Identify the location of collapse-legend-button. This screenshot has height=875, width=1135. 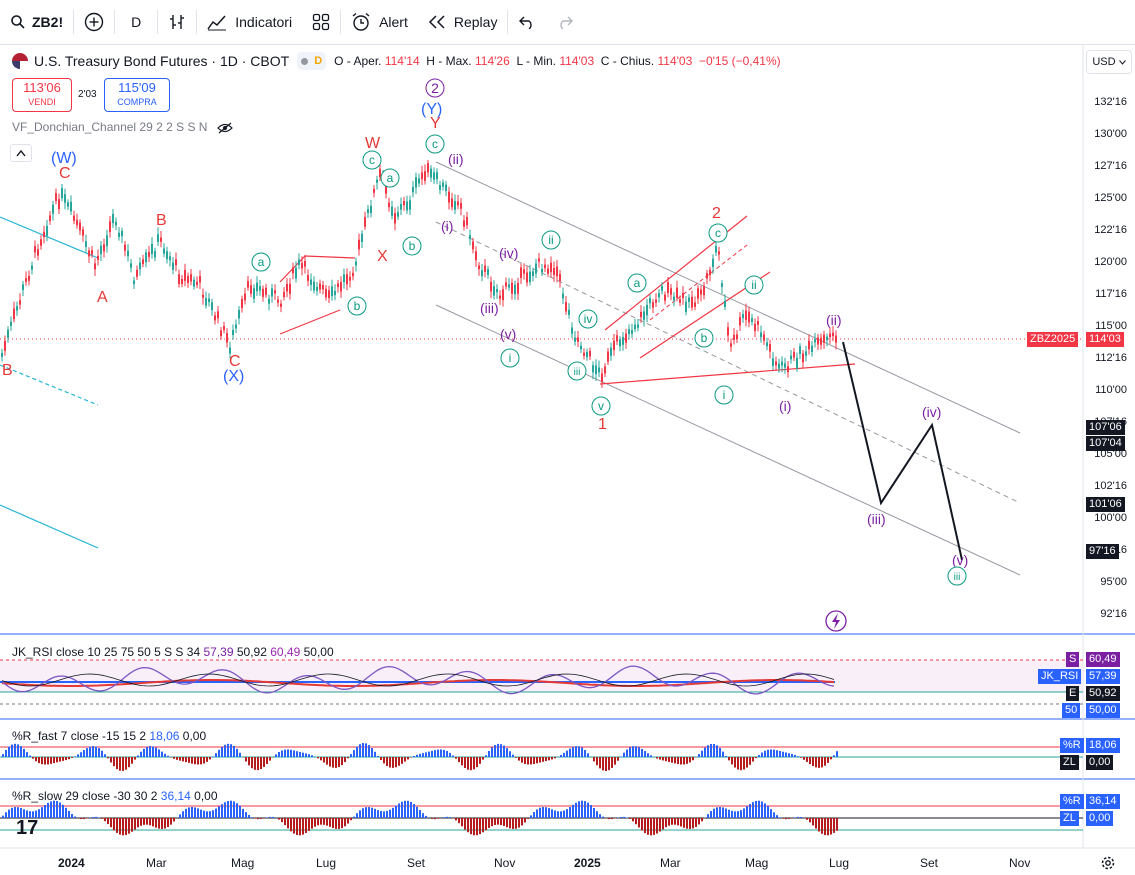
(21, 153).